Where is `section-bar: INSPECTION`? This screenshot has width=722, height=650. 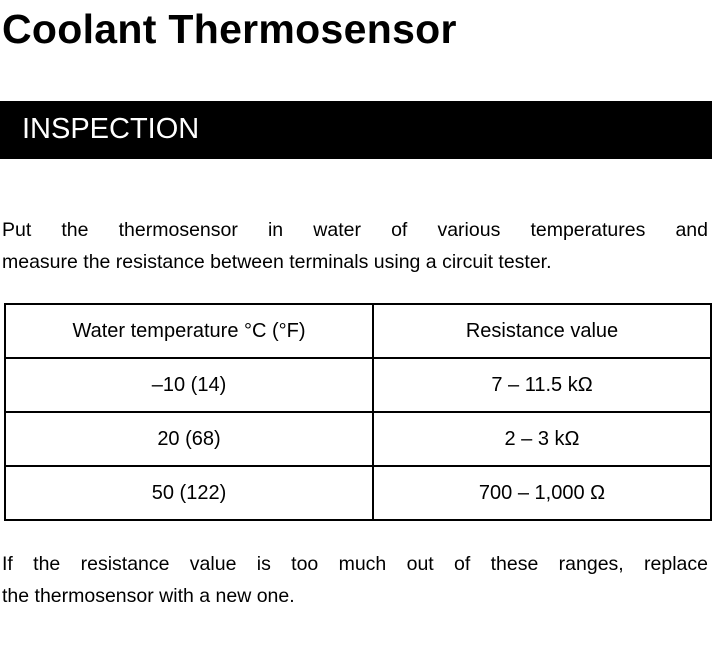 section-bar: INSPECTION is located at coordinates (356, 130).